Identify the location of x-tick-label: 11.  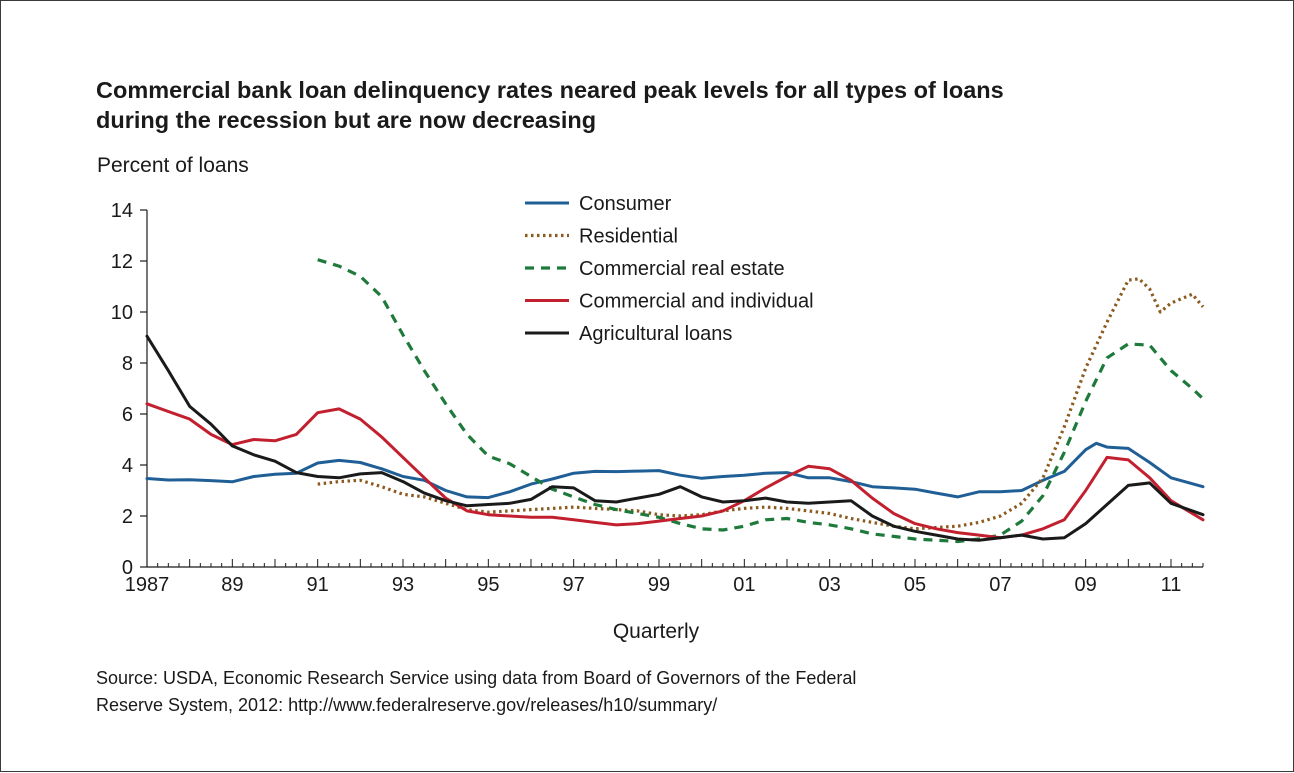
(1171, 585).